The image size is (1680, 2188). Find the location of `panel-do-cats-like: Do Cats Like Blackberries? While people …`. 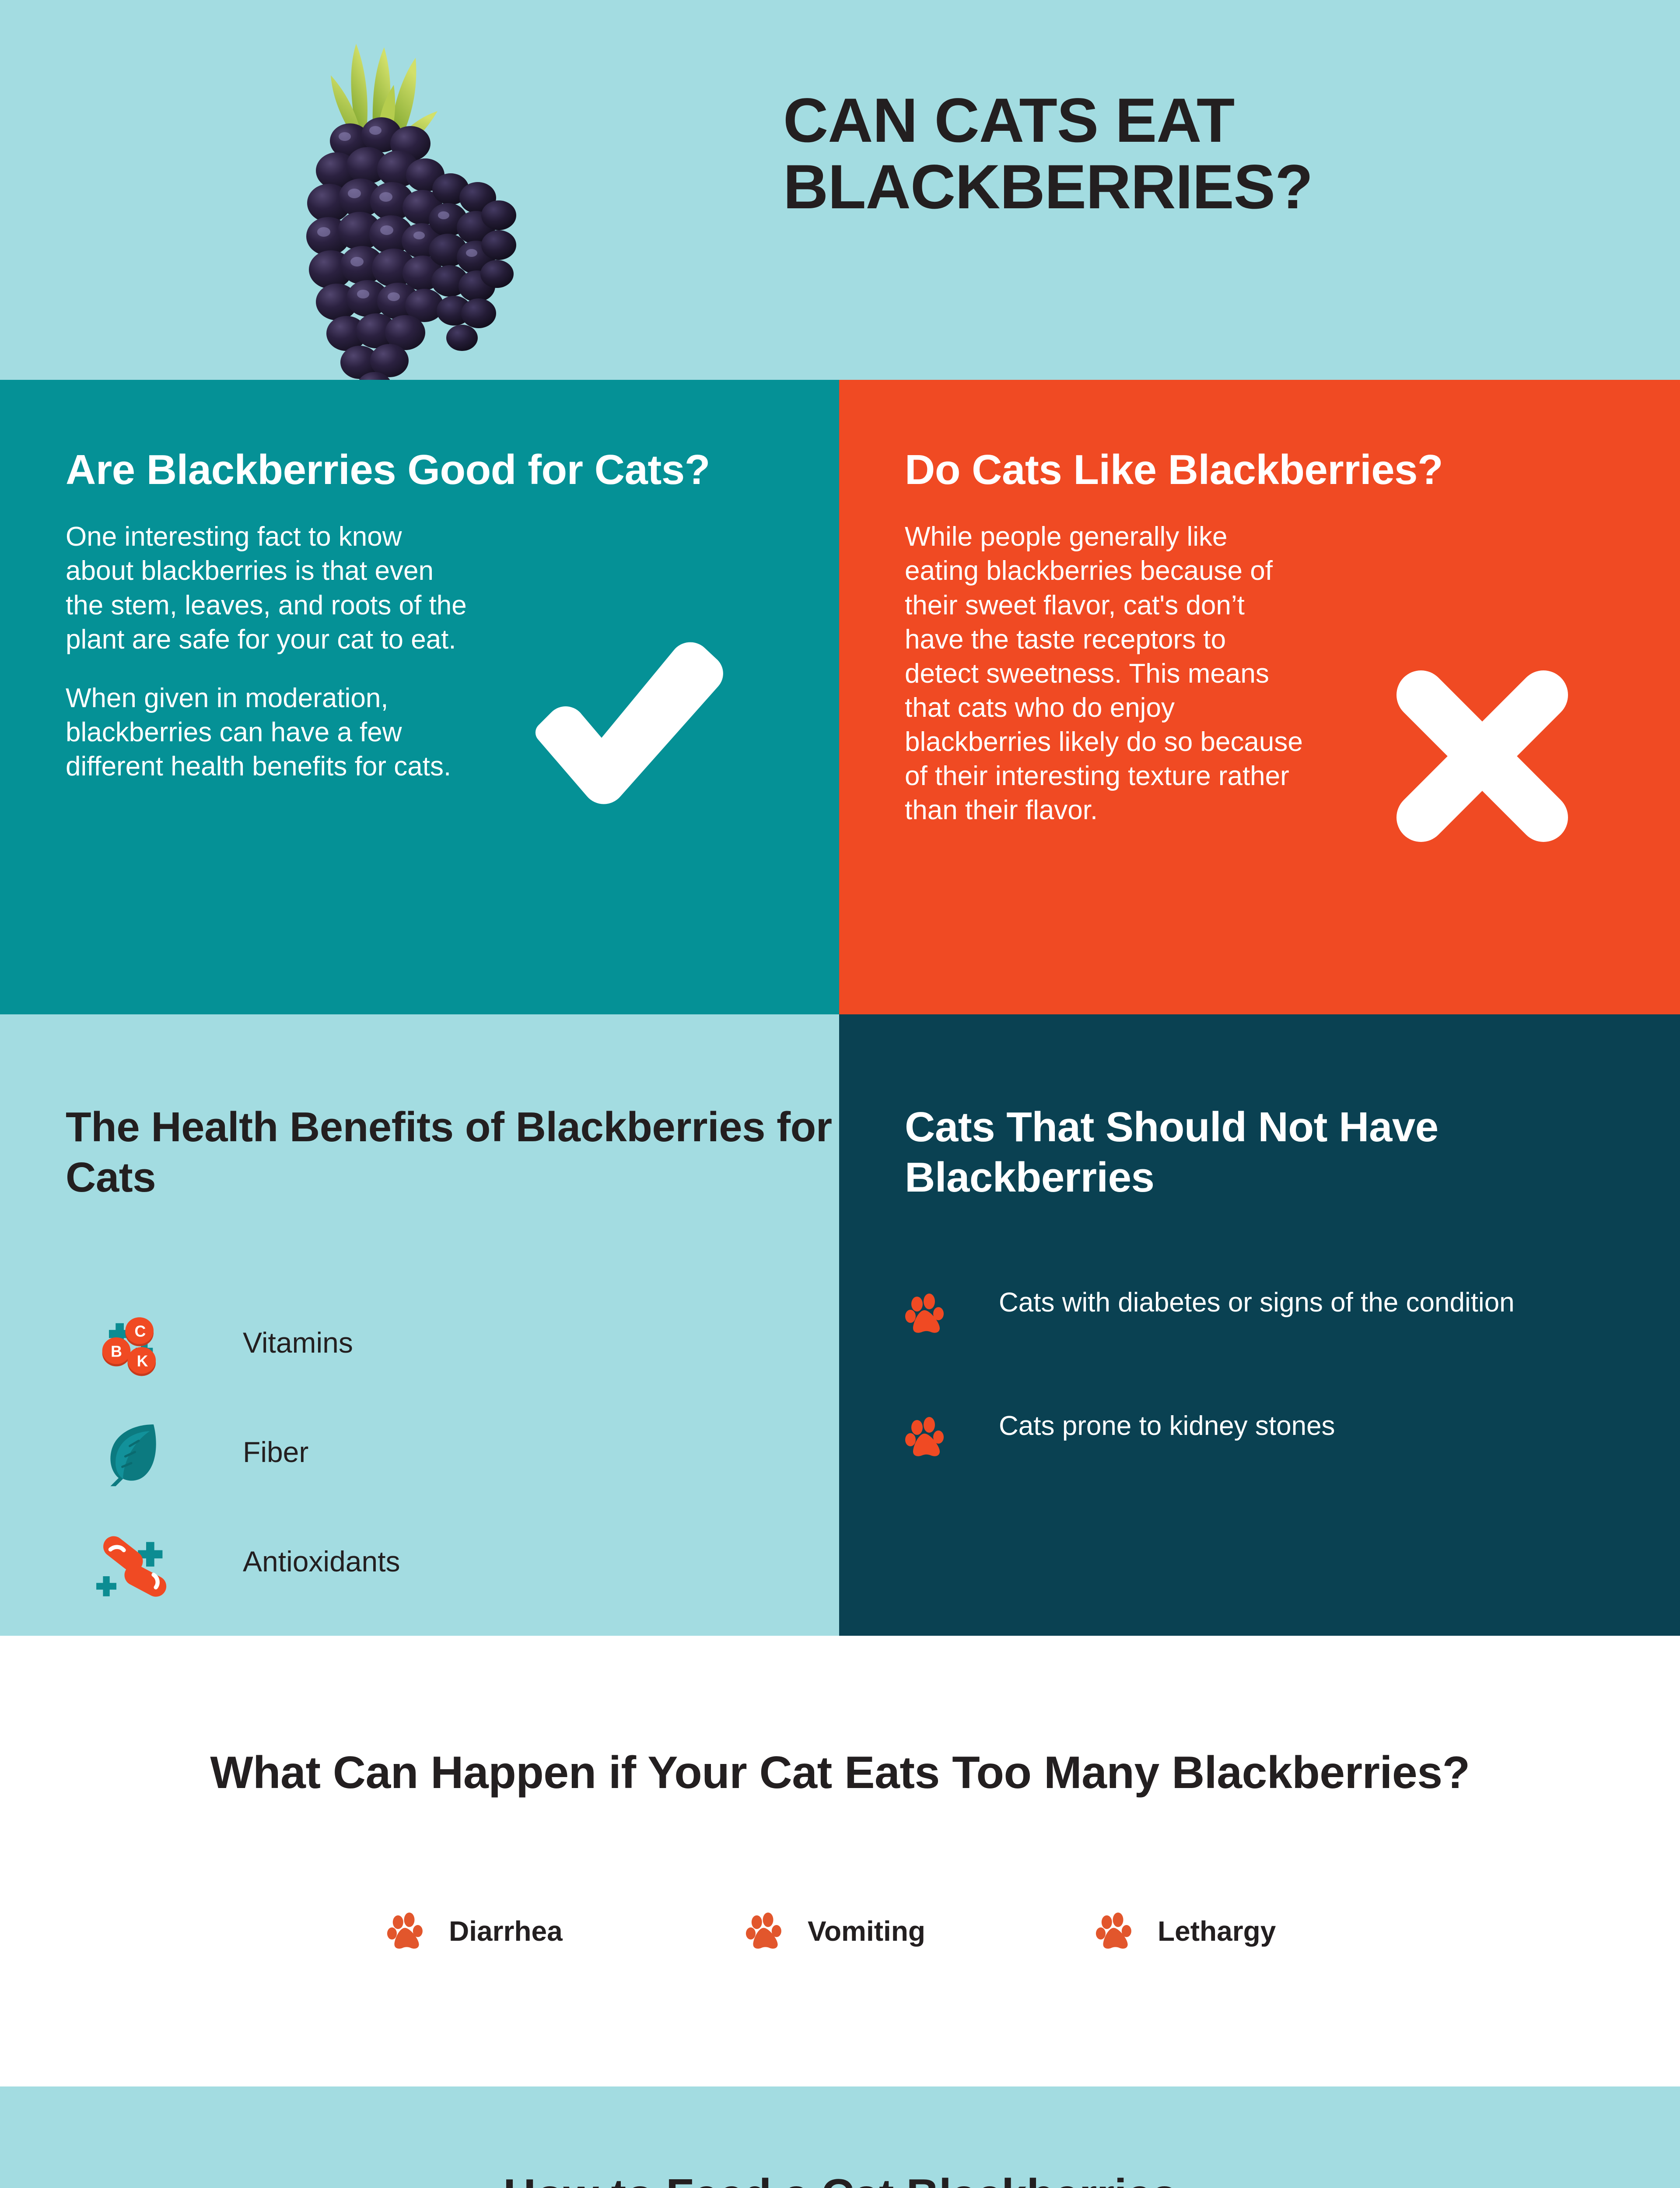

panel-do-cats-like: Do Cats Like Blackberries? While people … is located at coordinates (1259, 697).